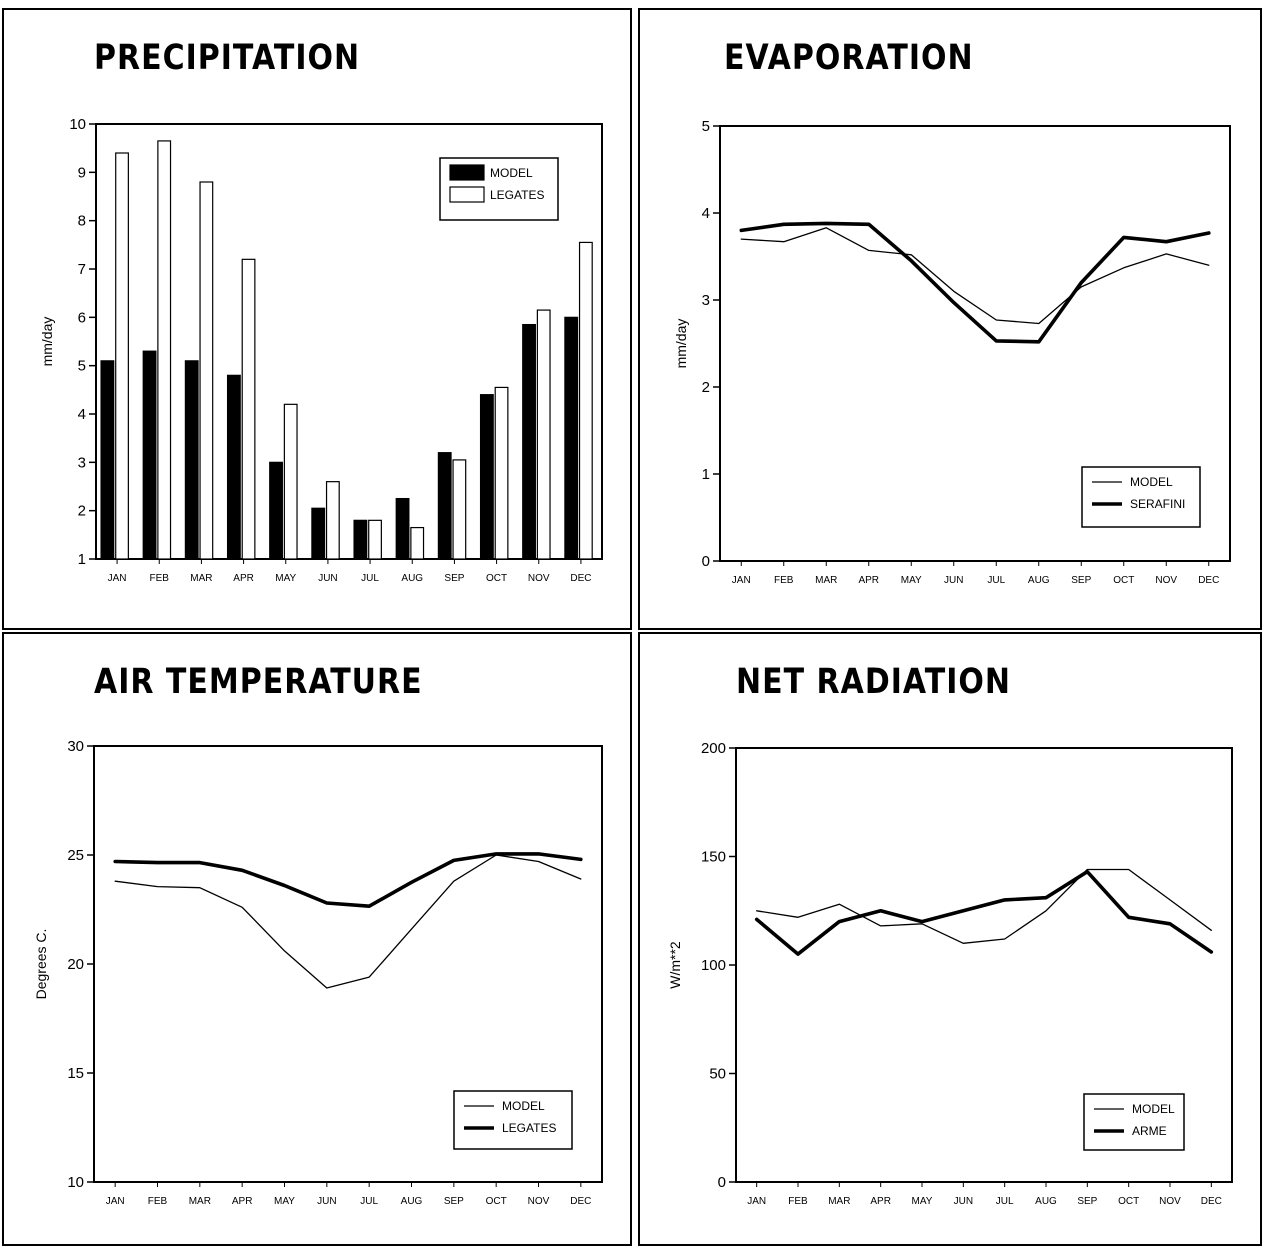 The image size is (1264, 1248). Describe the element at coordinates (501, 473) in the screenshot. I see `bar-legates-oct` at that location.